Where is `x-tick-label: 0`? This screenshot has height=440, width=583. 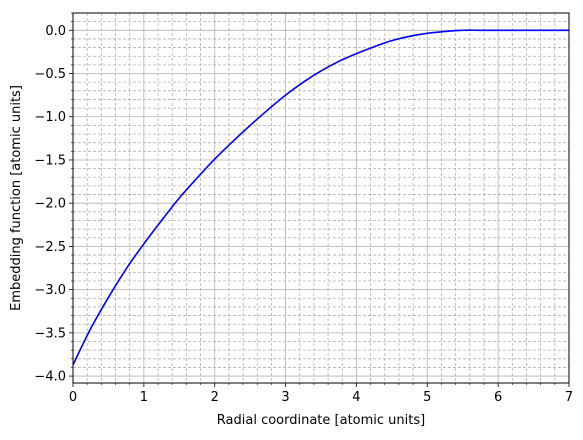 x-tick-label: 0 is located at coordinates (73, 397).